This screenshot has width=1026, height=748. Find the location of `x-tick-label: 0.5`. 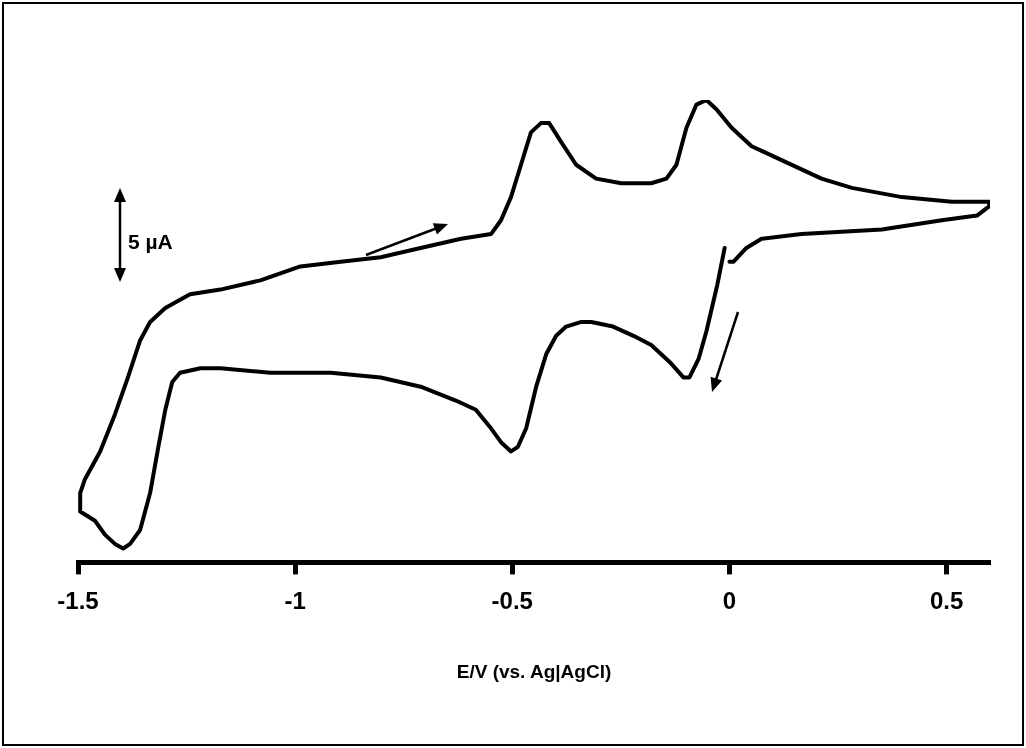

x-tick-label: 0.5 is located at coordinates (946, 601).